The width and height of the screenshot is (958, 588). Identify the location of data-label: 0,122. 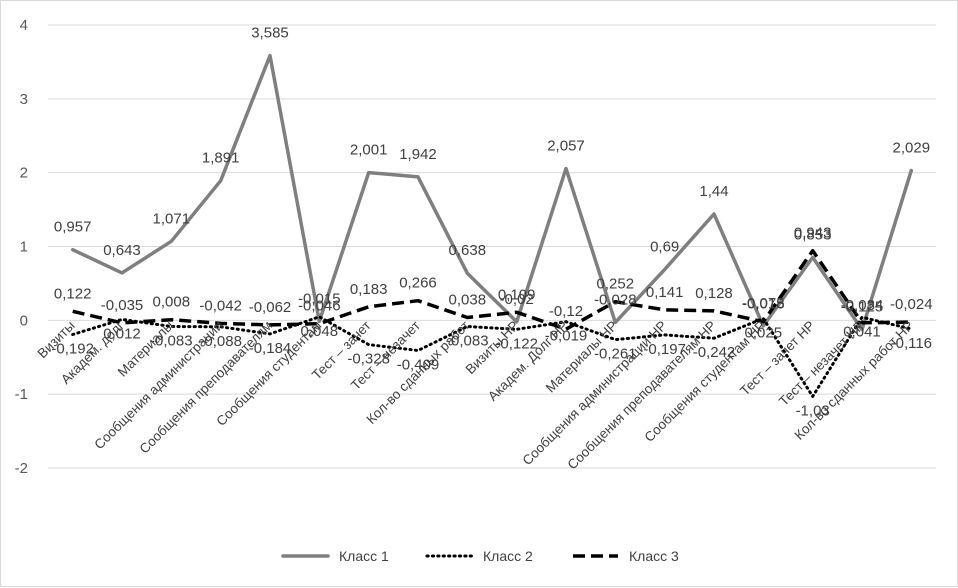
(73, 293).